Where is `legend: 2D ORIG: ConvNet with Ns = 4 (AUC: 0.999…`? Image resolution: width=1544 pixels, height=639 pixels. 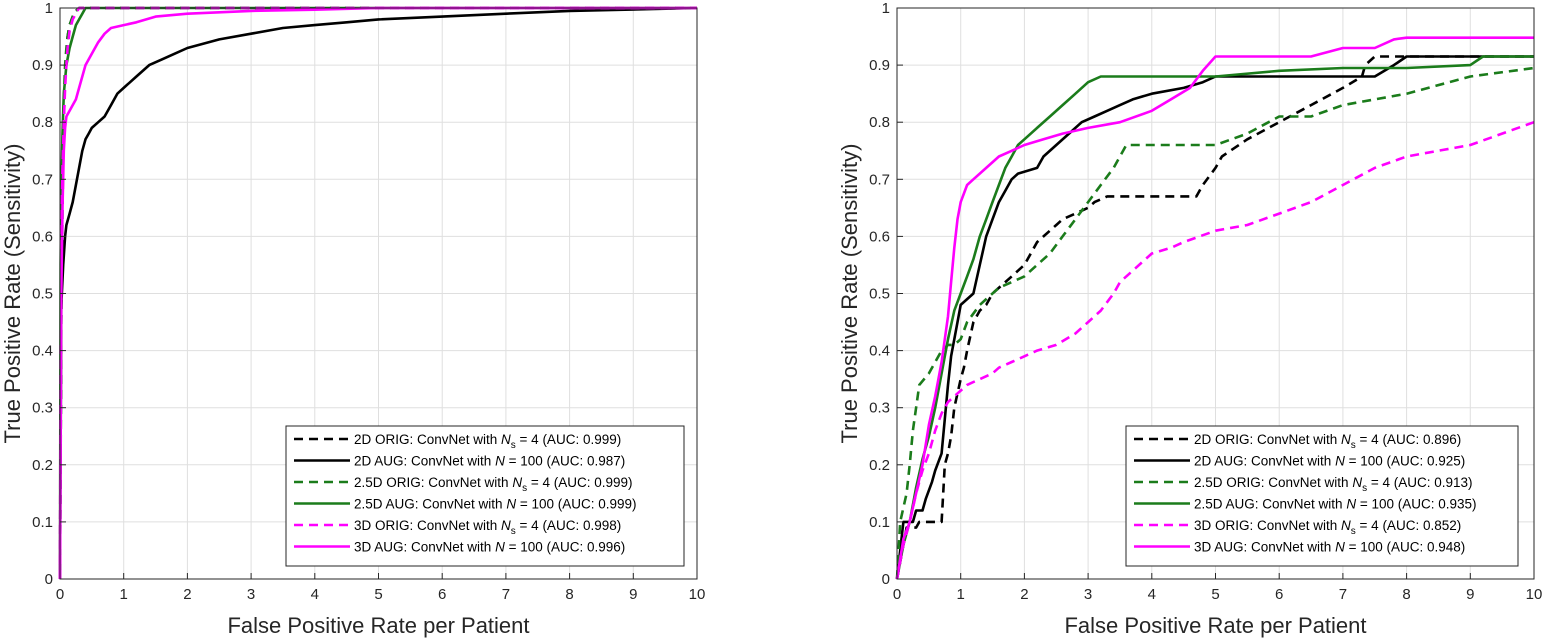 legend: 2D ORIG: ConvNet with Ns = 4 (AUC: 0.999… is located at coordinates (485, 496).